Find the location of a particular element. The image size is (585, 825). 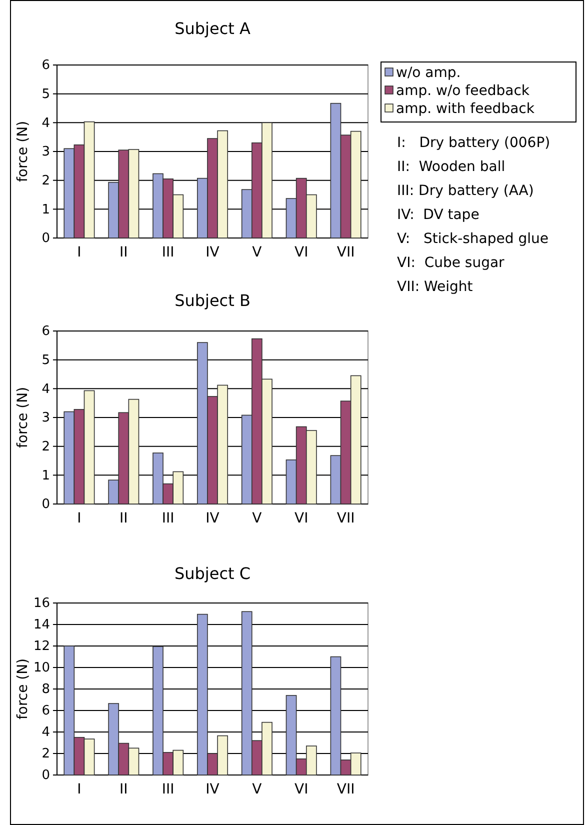

text: VII: Weight is located at coordinates (435, 287).